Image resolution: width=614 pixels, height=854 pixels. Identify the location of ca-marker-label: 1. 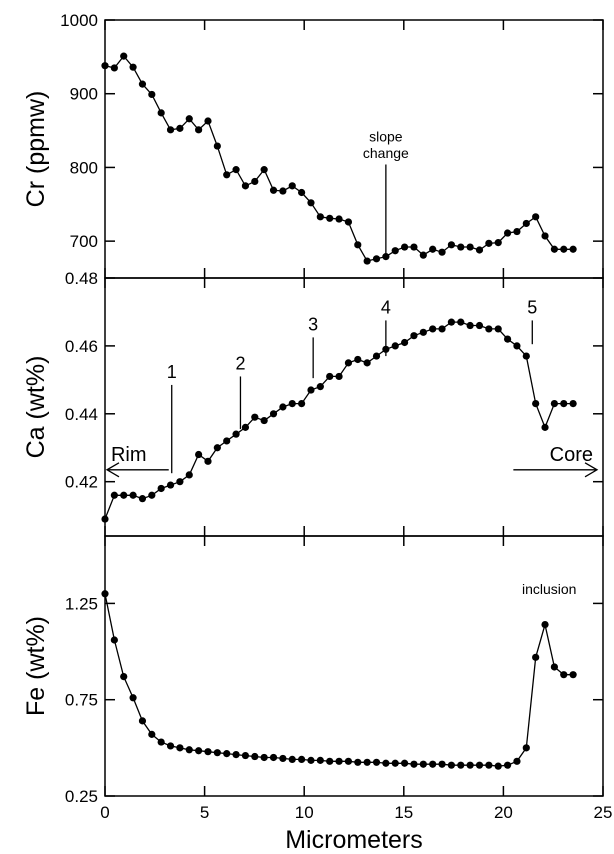
(172, 372).